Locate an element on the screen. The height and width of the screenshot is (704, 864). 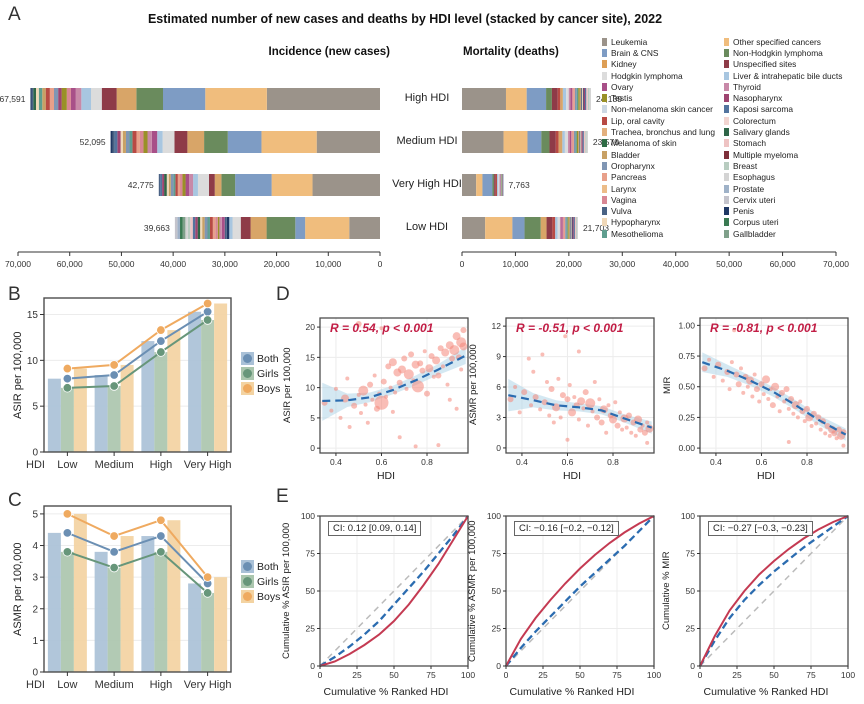
x-tick-label: Low is located at coordinates (67, 685).